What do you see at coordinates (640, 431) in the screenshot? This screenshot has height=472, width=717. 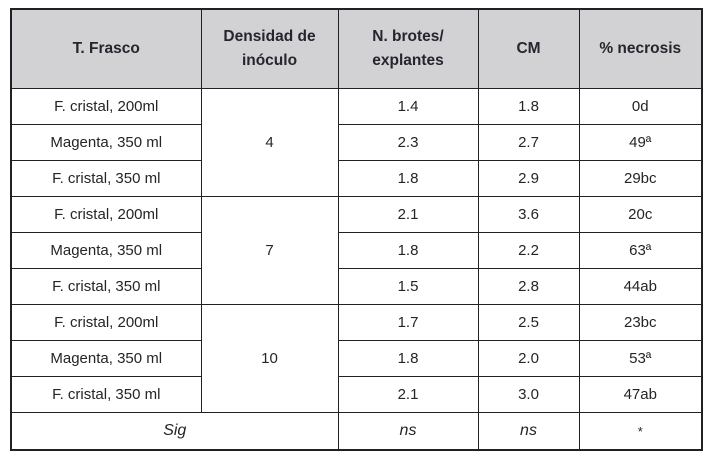 I see `cell-sig-necrosis: *` at bounding box center [640, 431].